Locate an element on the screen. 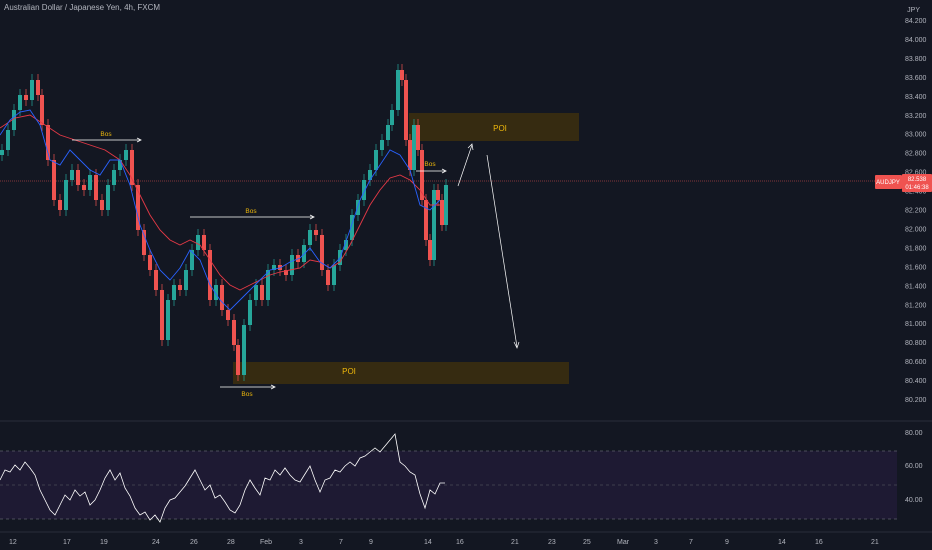 The width and height of the screenshot is (932, 550). rsi-band is located at coordinates (448, 485).